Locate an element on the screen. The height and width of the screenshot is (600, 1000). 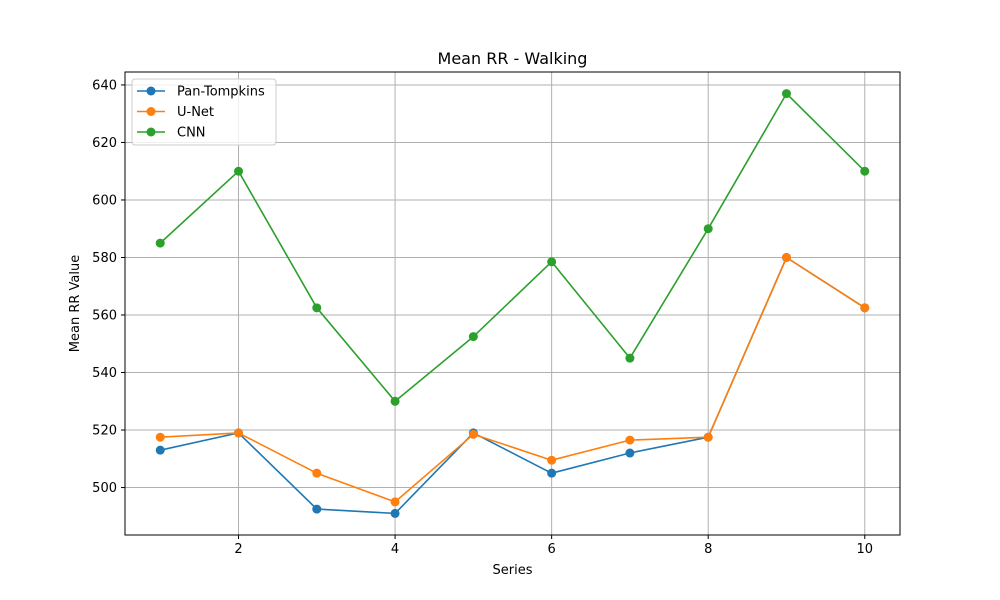
legend-box is located at coordinates (204, 112).